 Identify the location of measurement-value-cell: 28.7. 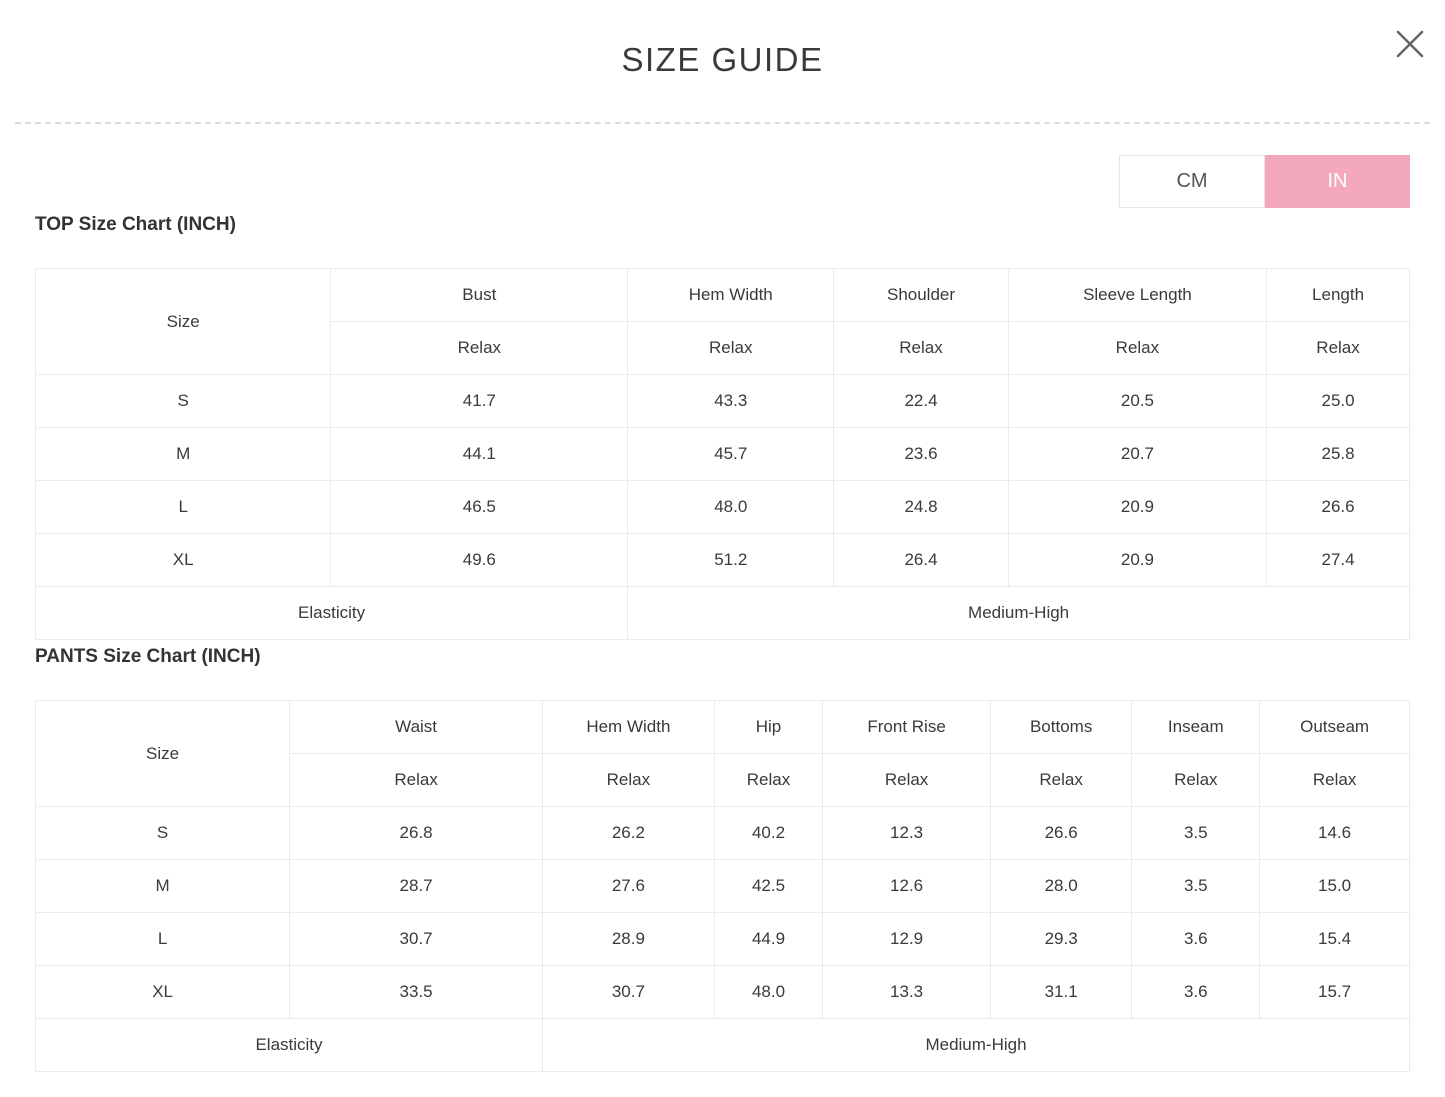
(416, 886).